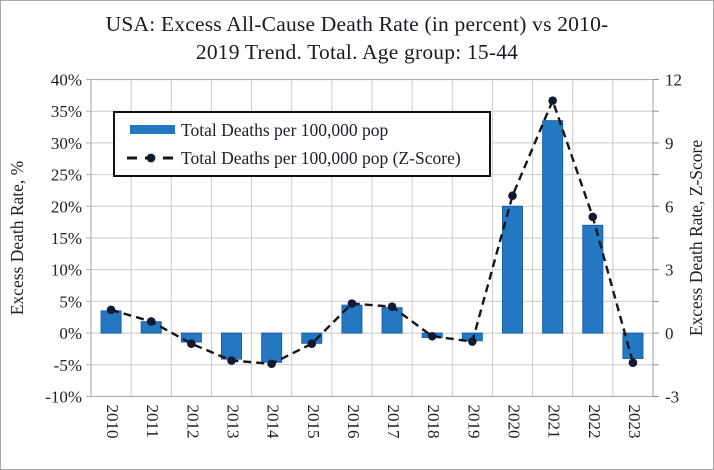 The image size is (714, 470). I want to click on right-axis-tick-label: 9, so click(669, 143).